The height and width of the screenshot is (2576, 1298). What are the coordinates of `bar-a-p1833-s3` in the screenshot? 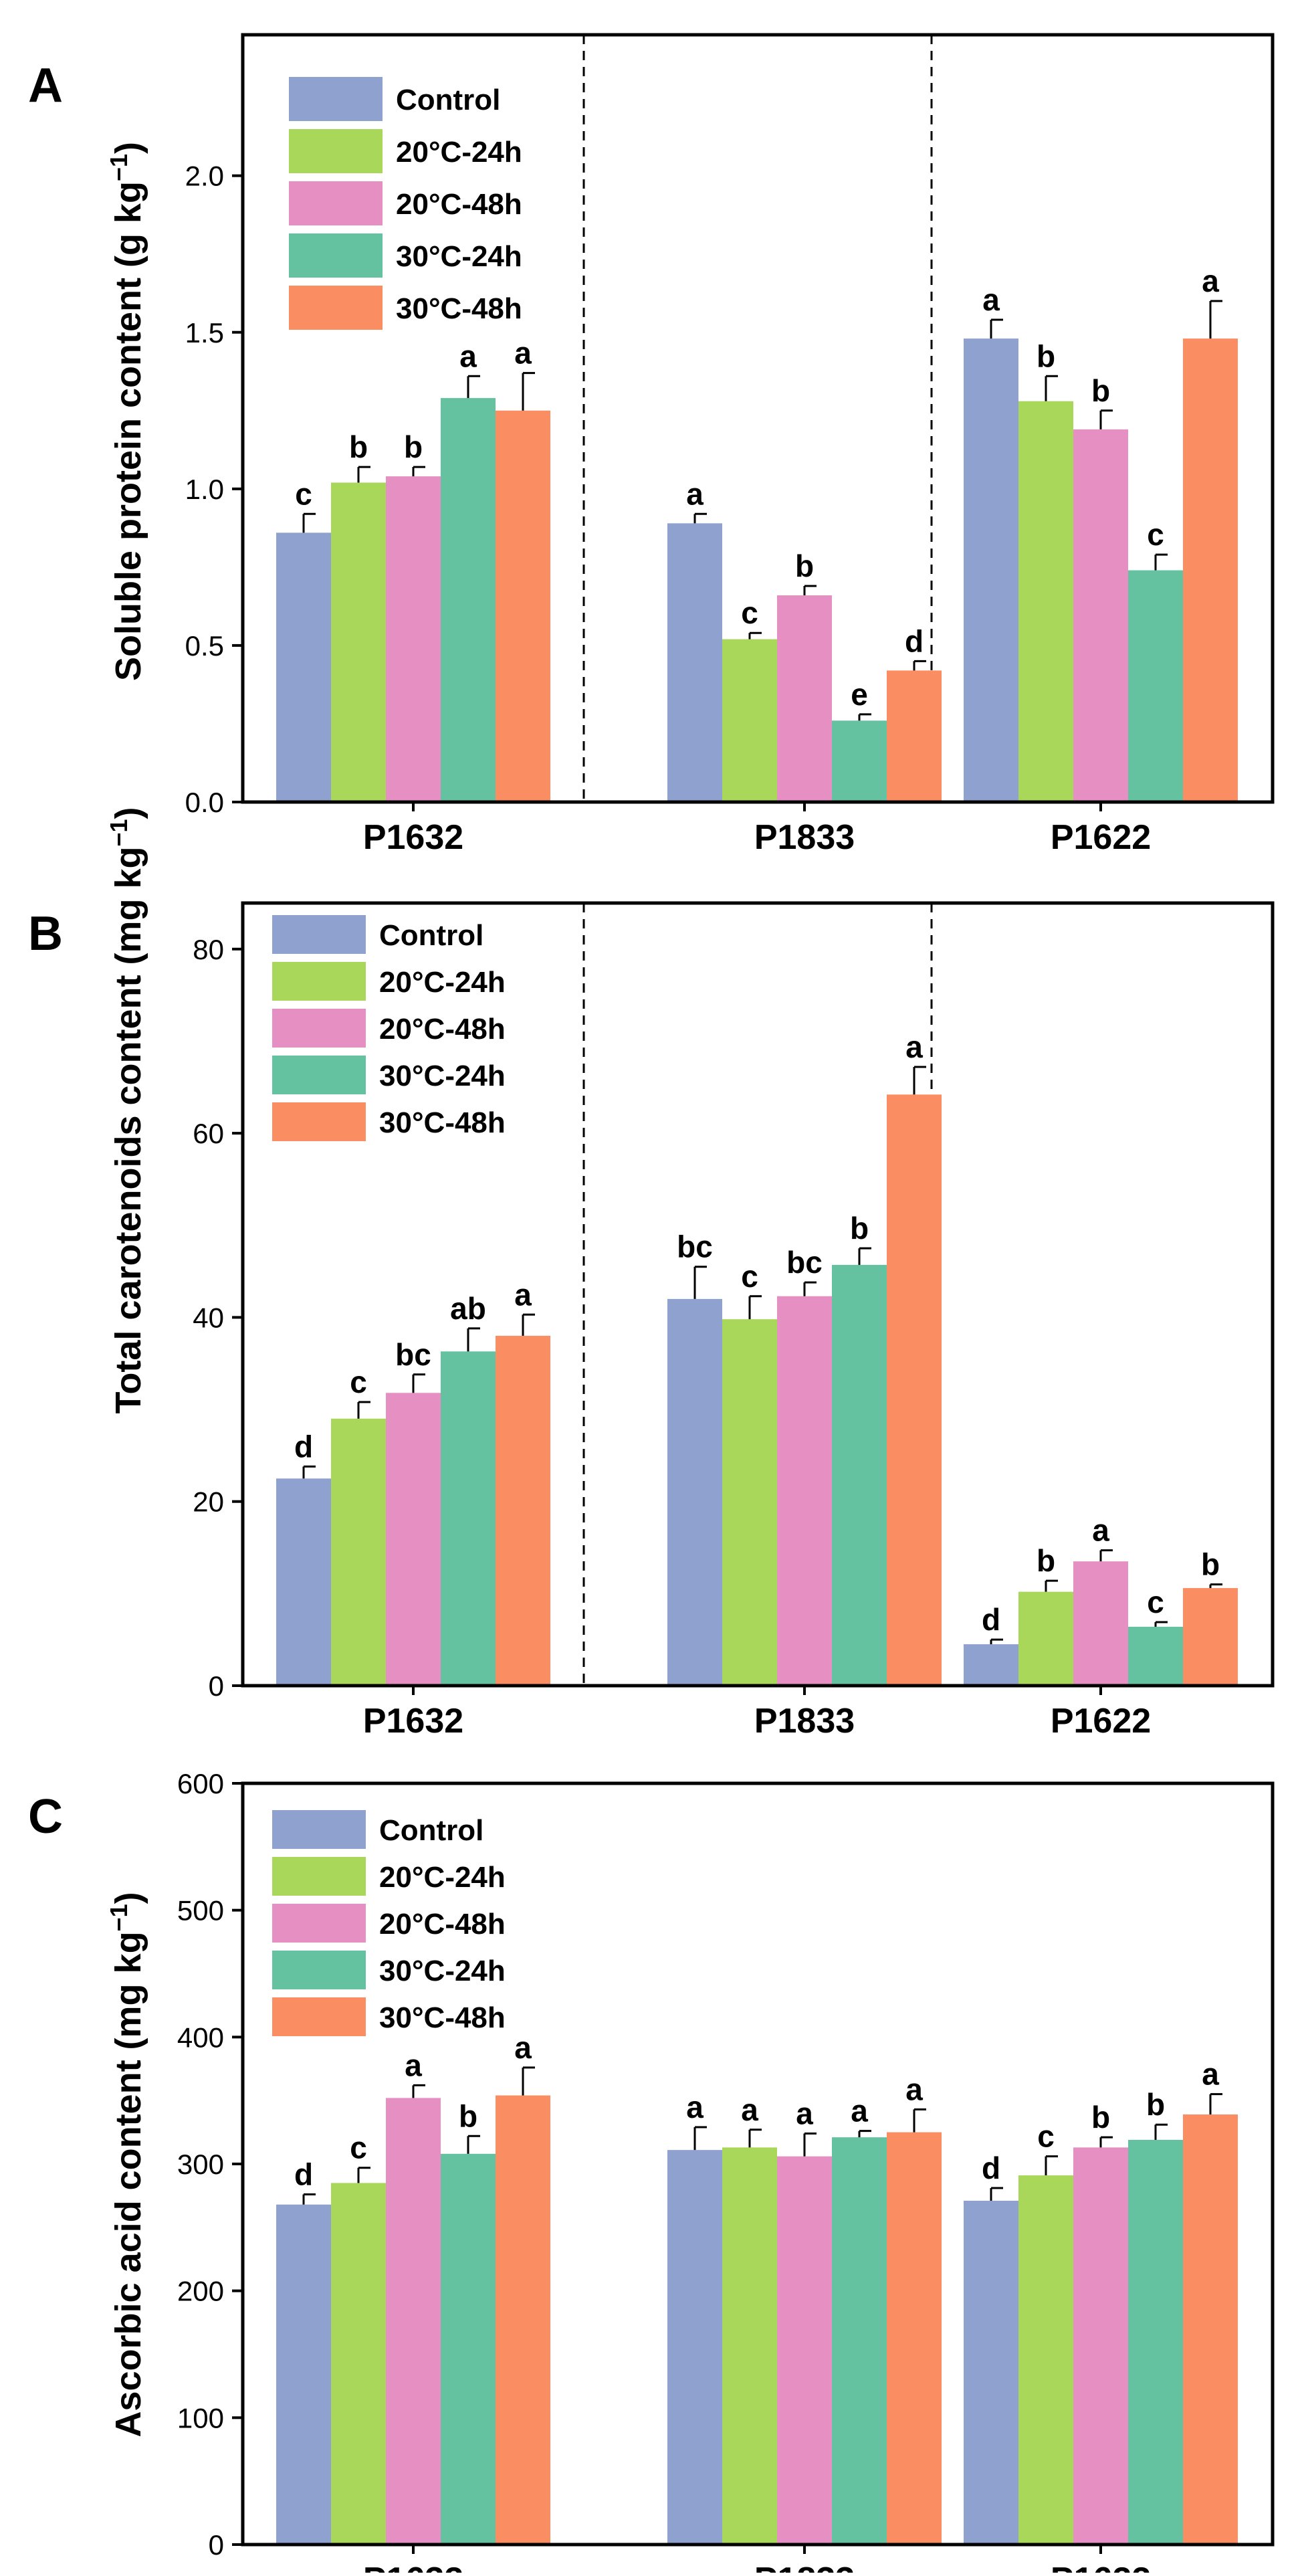 It's located at (859, 761).